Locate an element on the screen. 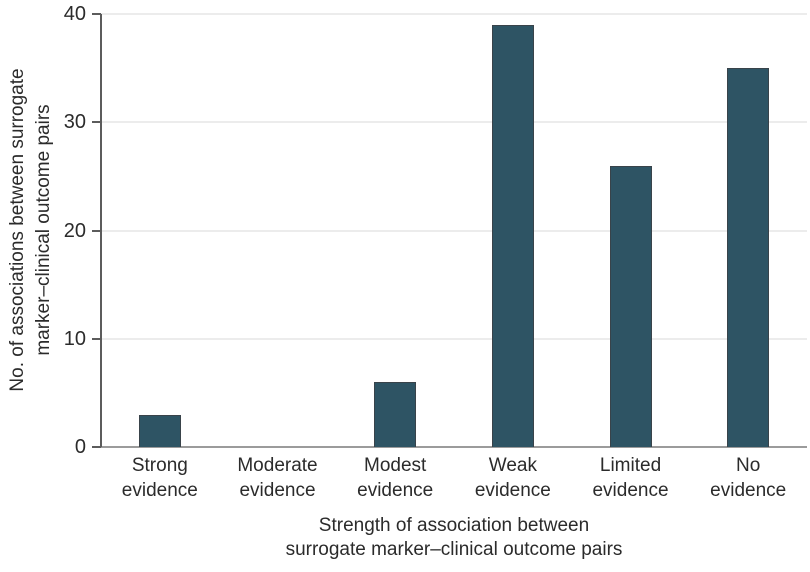 This screenshot has width=810, height=572. x-category-label-strong-evidence: Strong evidence is located at coordinates (159, 478).